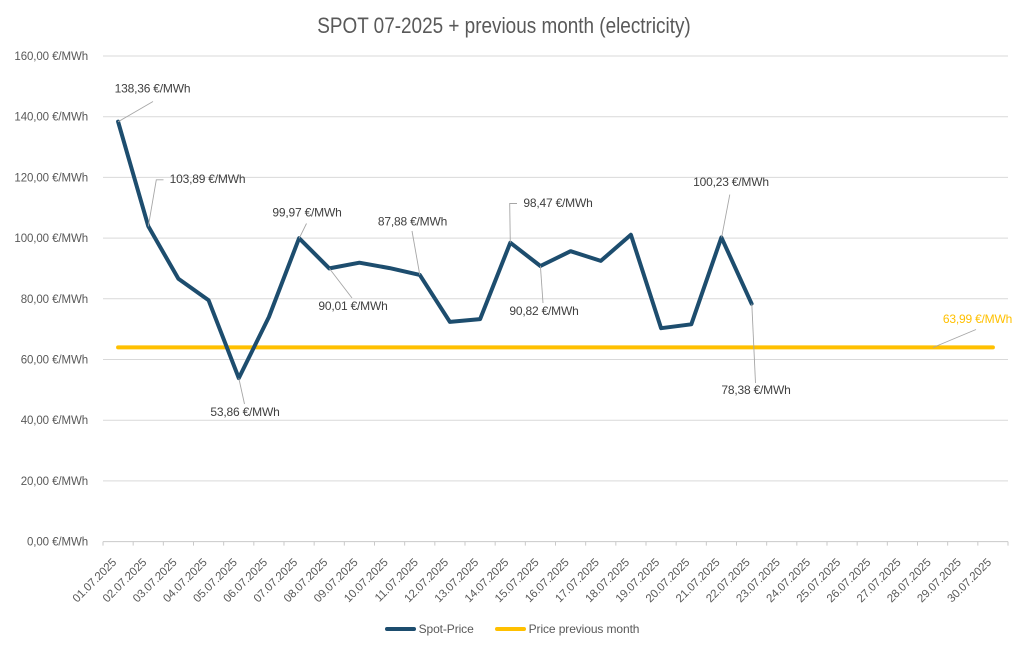  What do you see at coordinates (306, 213) in the screenshot?
I see `data-label: 99,97 €/MWh` at bounding box center [306, 213].